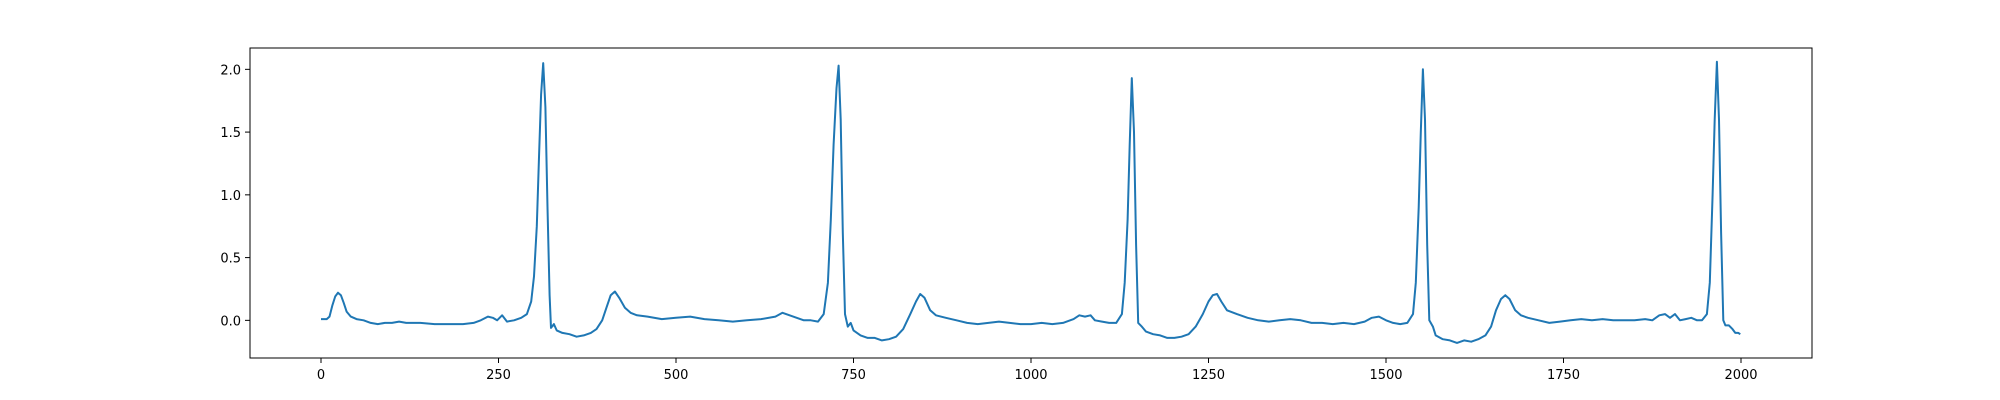 This screenshot has height=400, width=2000. I want to click on y-tick-label: 2.0, so click(230, 70).